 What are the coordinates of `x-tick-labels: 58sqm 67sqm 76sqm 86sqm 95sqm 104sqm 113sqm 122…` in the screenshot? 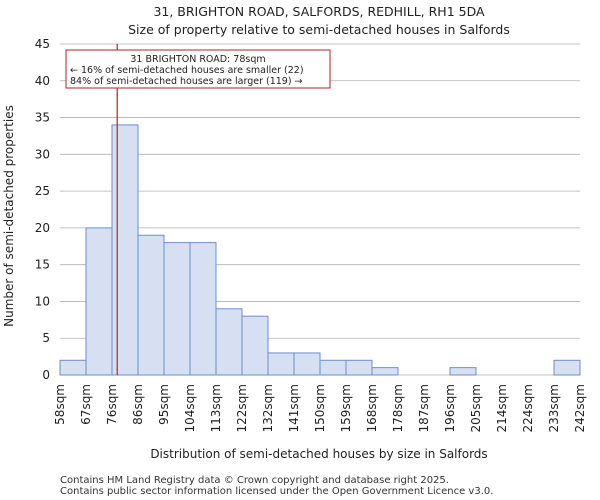 It's located at (320, 408).